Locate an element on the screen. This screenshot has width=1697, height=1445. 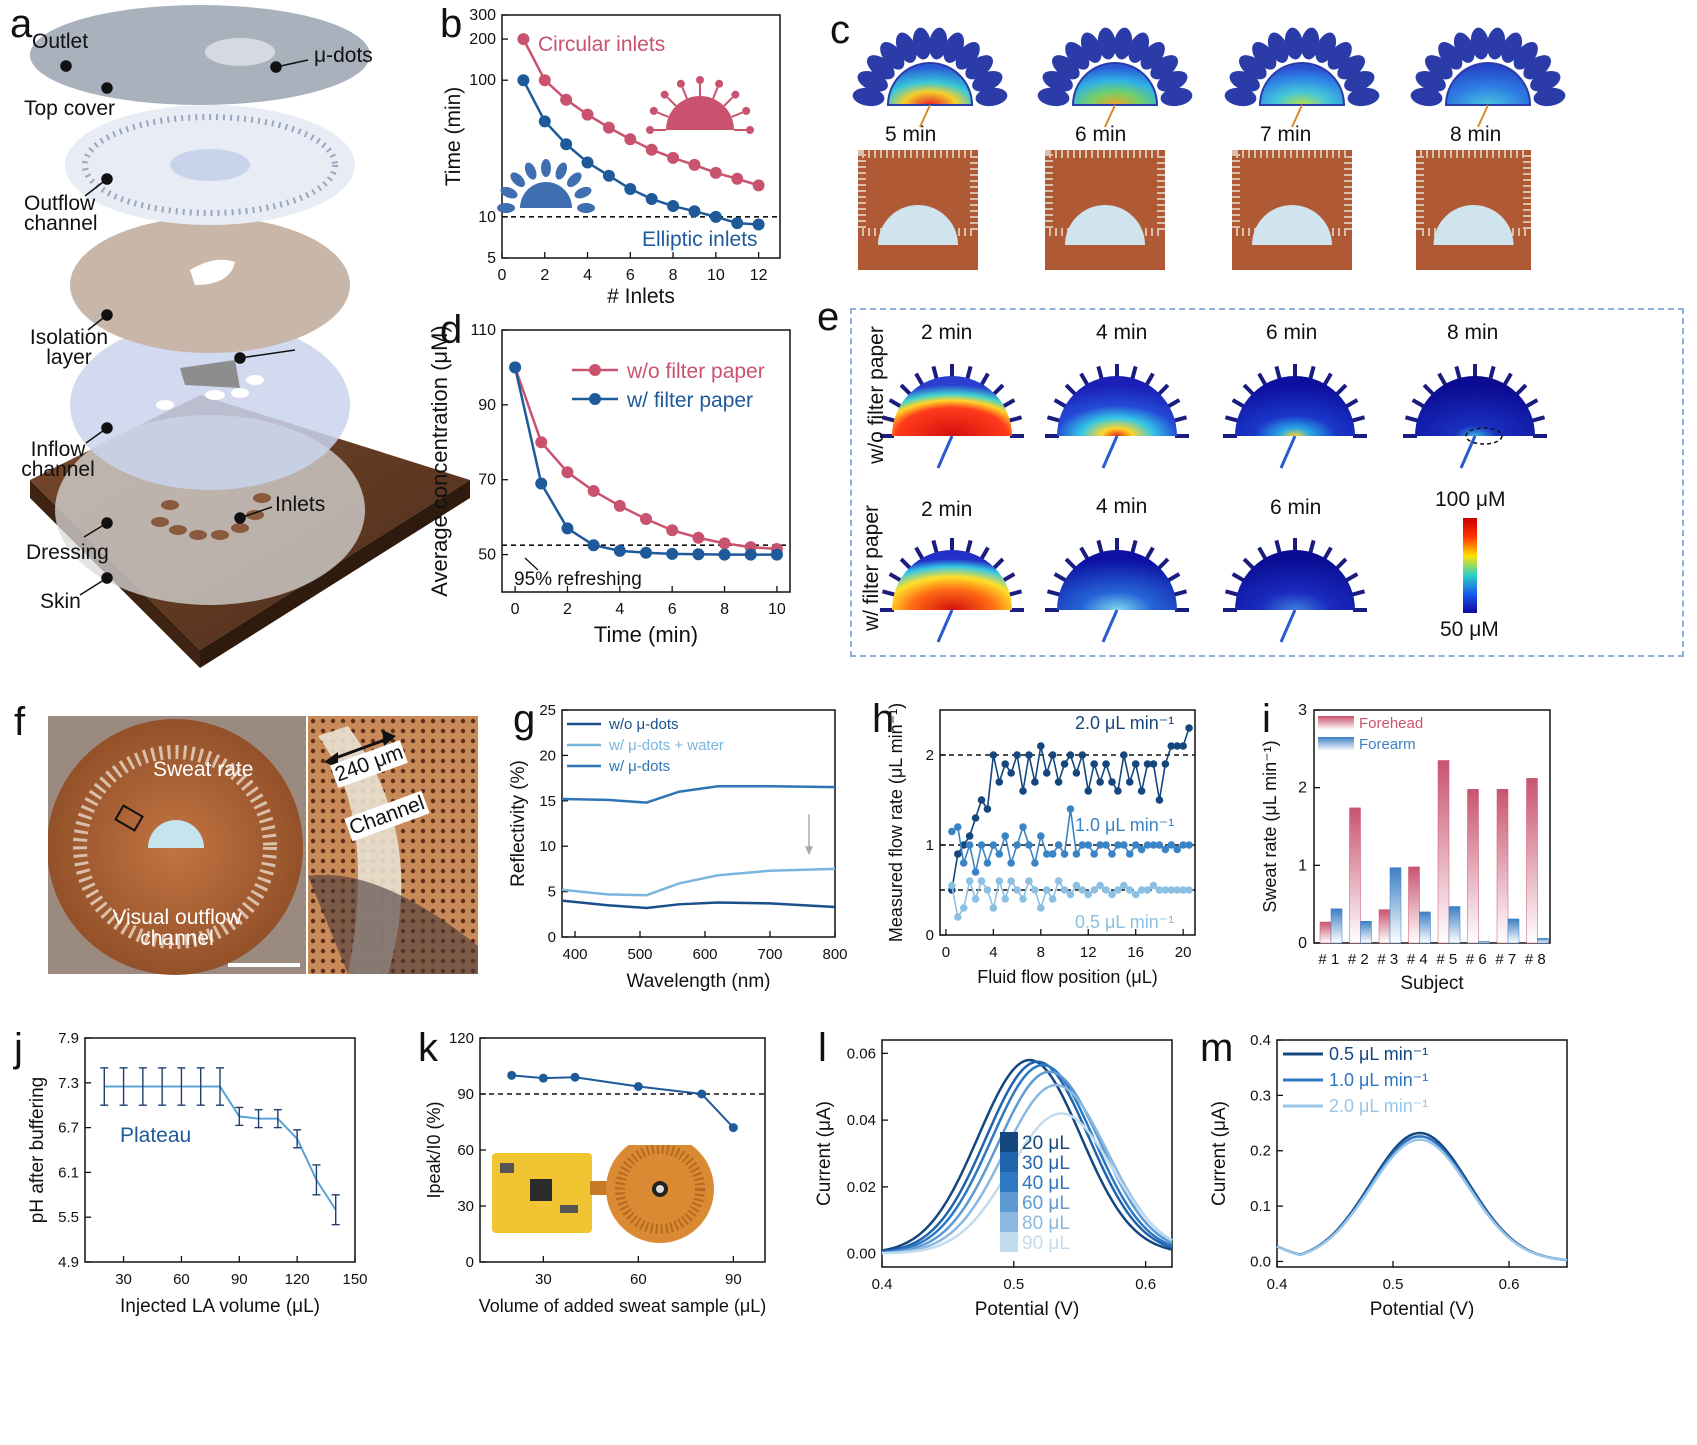
y-axis-label: Sweat rate (μL min⁻¹) is located at coordinates (1271, 826).